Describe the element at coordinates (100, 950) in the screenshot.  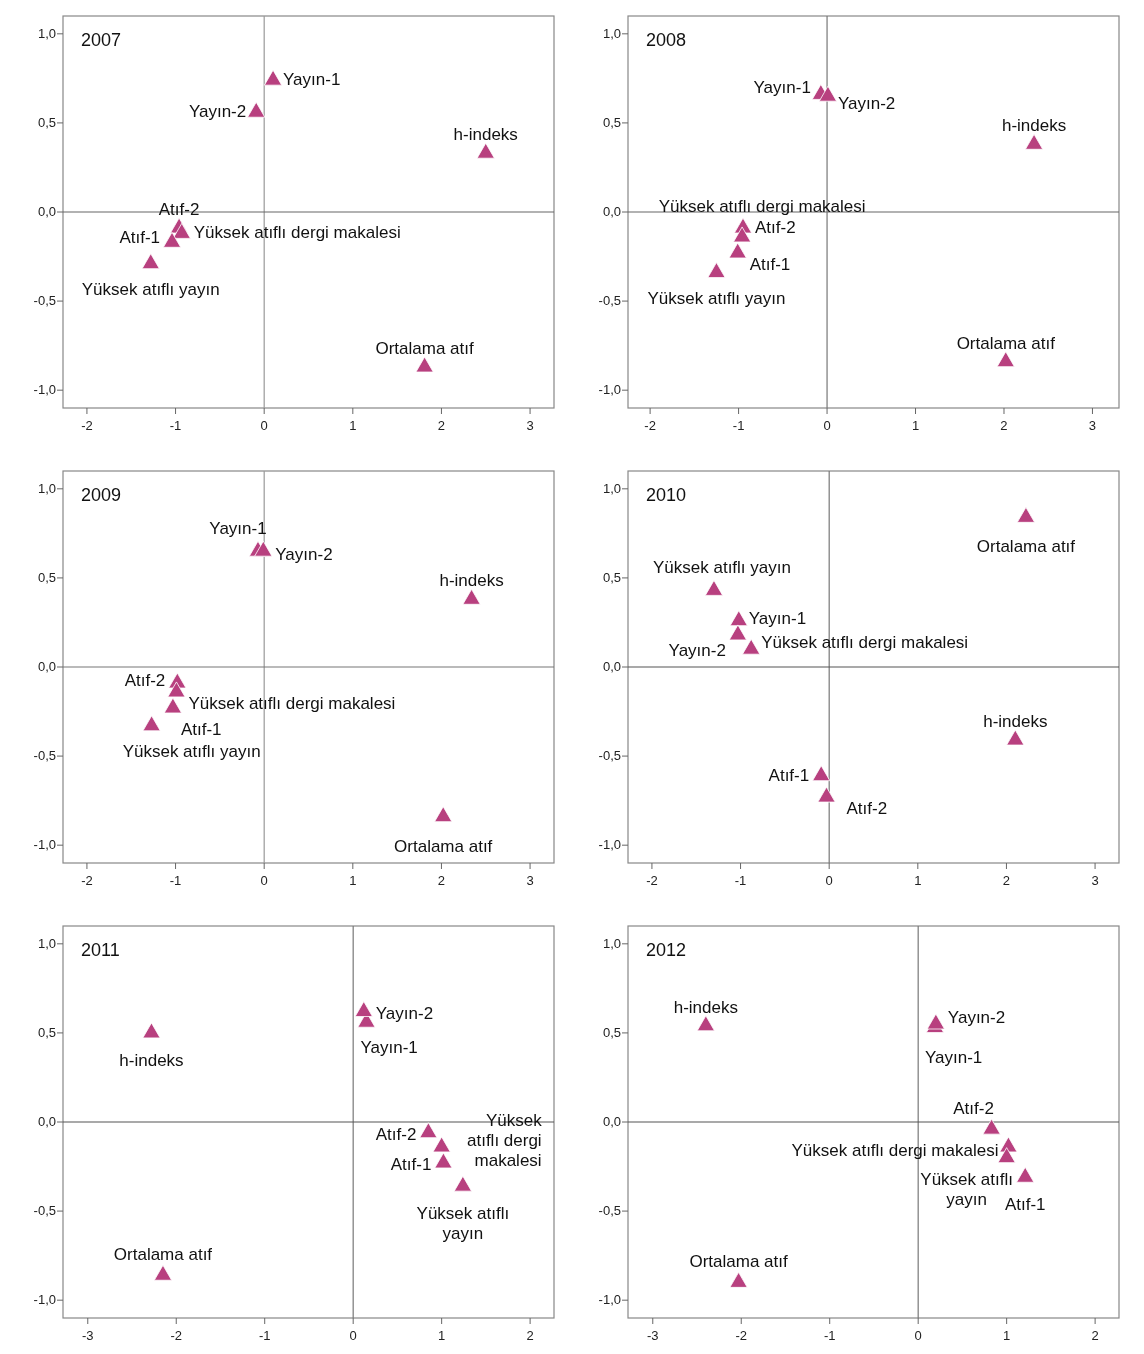
I see `text: 2011` at that location.